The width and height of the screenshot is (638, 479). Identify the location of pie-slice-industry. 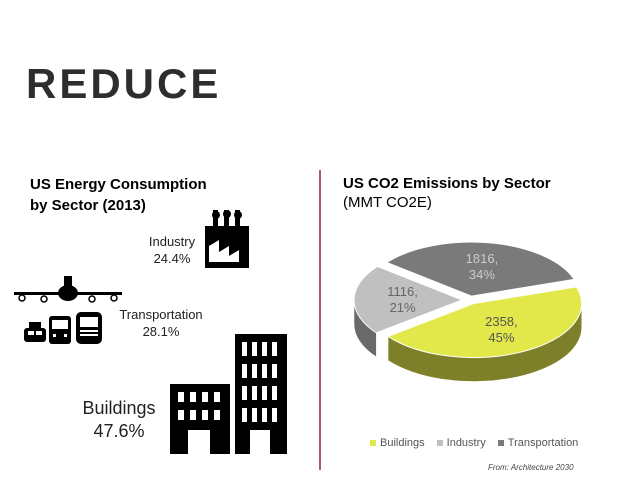
(408, 299).